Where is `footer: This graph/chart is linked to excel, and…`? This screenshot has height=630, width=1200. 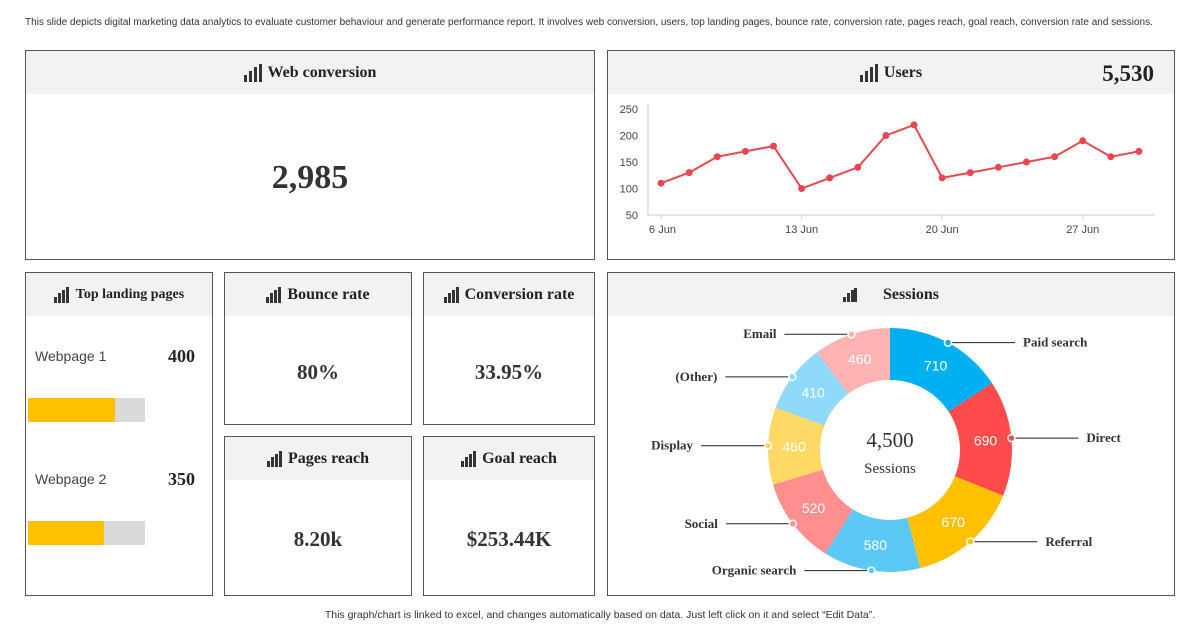
footer: This graph/chart is linked to excel, and… is located at coordinates (600, 615).